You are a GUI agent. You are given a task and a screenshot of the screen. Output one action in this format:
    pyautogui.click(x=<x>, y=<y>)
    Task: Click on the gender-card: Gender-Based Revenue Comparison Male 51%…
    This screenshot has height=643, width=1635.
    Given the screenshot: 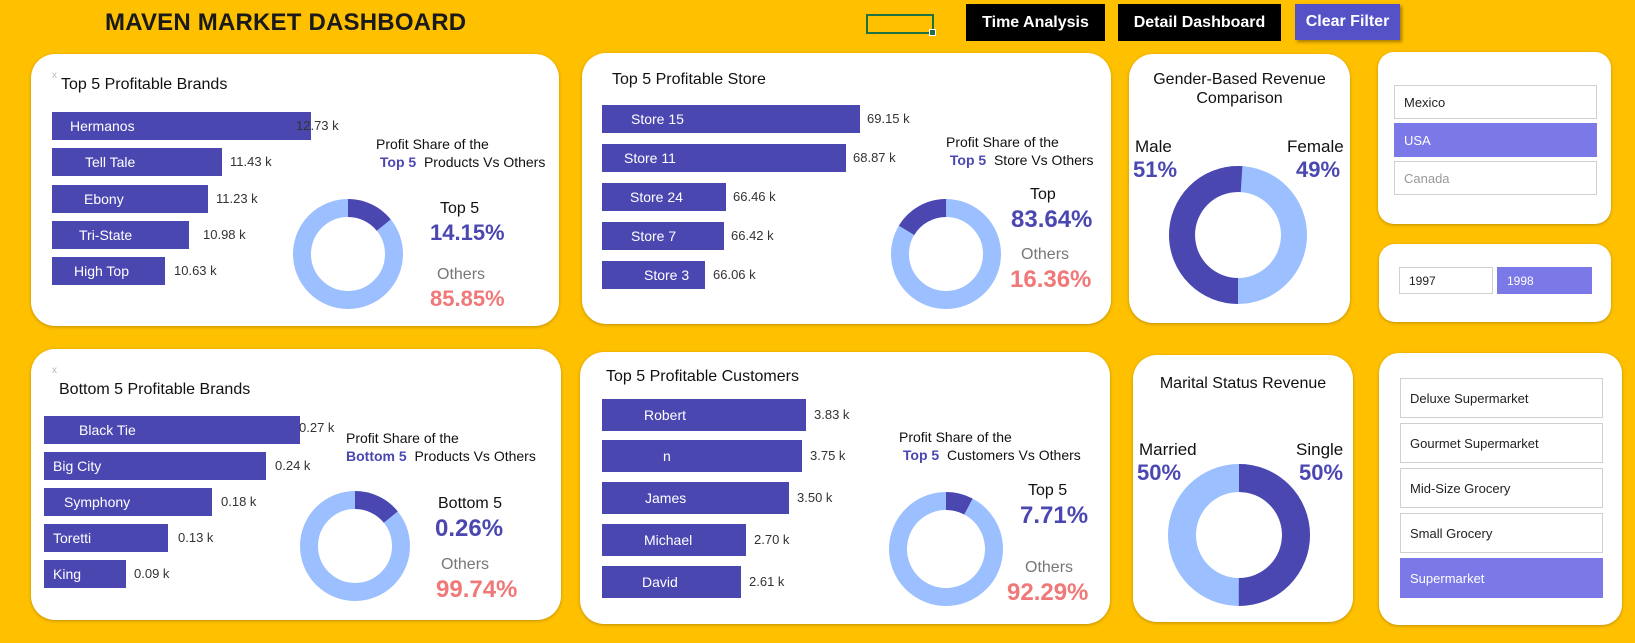 What is the action you would take?
    pyautogui.click(x=1239, y=188)
    